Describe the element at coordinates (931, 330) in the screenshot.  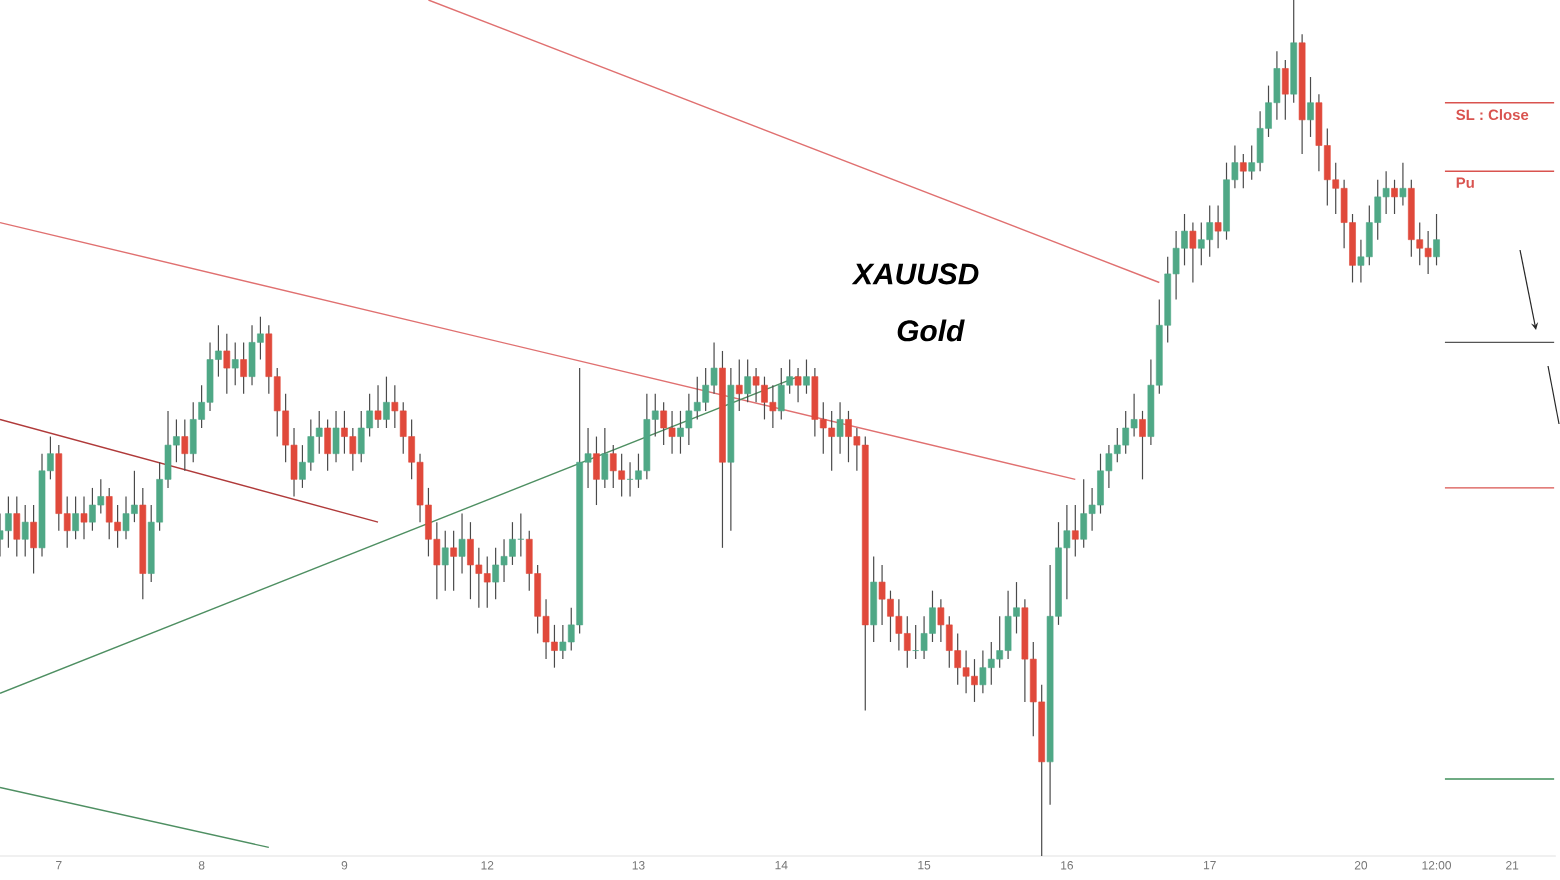
I see `annotation: Gold` at that location.